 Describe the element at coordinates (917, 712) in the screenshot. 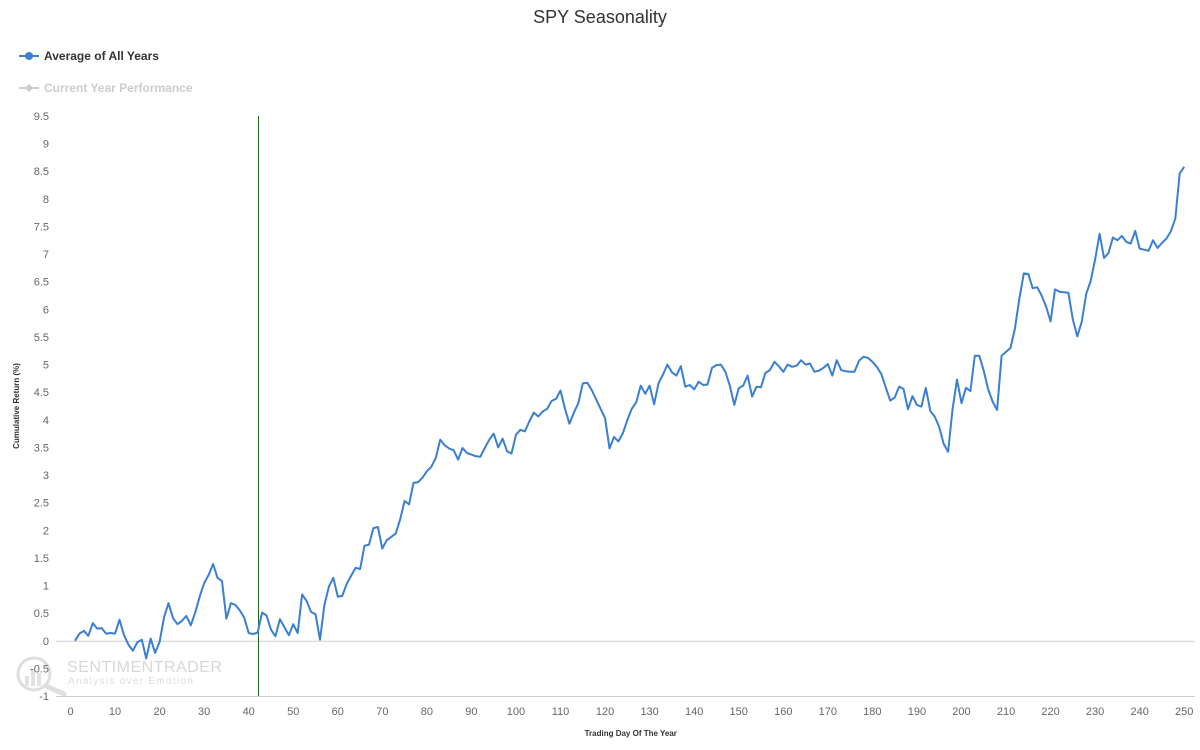

I see `x-tick-label: 190` at that location.